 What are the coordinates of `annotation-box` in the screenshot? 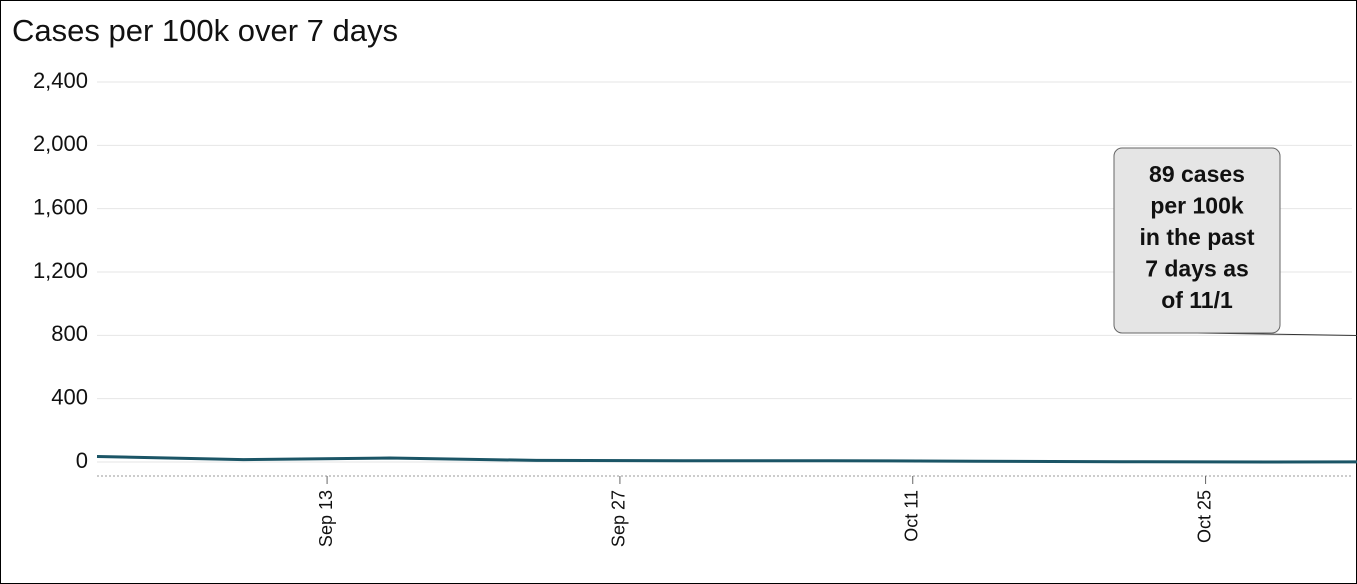 It's located at (1197, 240).